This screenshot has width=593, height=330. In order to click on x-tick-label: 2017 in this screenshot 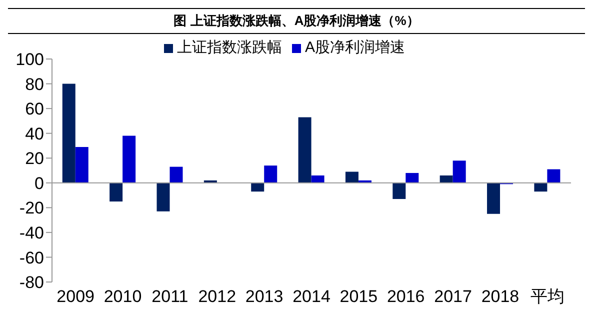, I will do `click(453, 296)`.